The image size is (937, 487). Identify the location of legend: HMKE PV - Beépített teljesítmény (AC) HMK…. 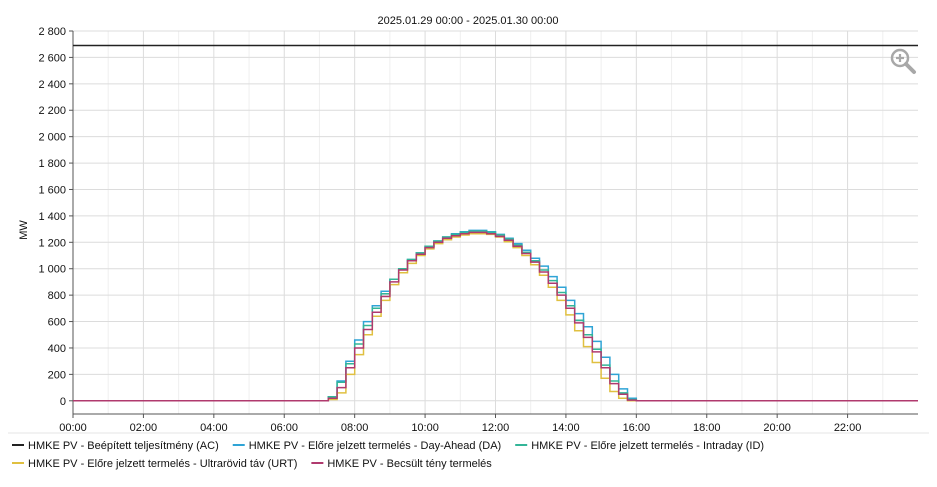
(468, 451).